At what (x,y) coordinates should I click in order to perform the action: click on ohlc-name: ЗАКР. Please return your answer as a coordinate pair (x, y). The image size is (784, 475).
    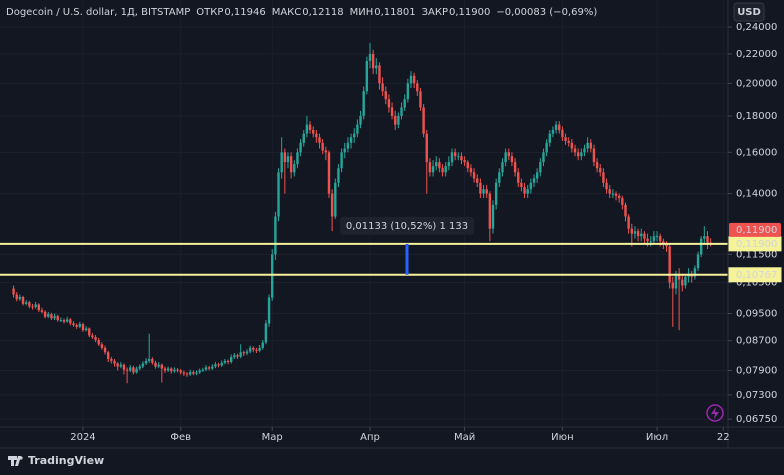
    Looking at the image, I should click on (435, 12).